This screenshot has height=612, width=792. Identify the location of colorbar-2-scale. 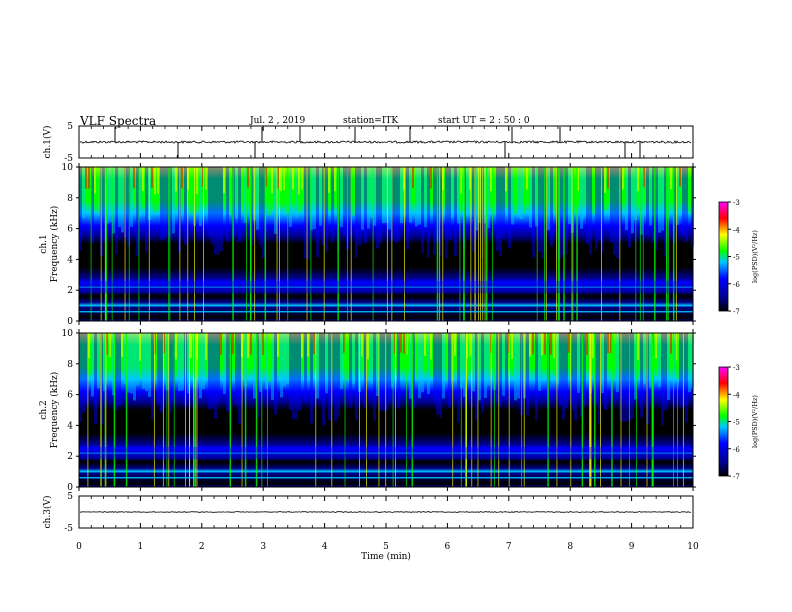
(723, 421).